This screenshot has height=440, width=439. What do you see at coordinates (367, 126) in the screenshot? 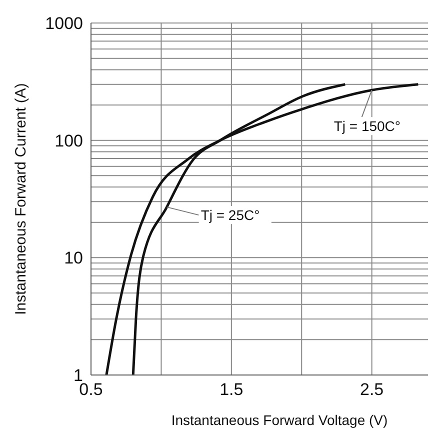
I see `series-label: Tj = 150C°` at bounding box center [367, 126].